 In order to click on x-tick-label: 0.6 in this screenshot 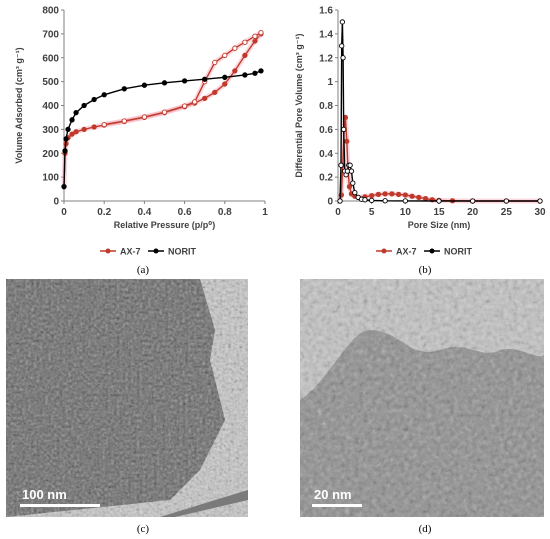, I will do `click(185, 212)`.